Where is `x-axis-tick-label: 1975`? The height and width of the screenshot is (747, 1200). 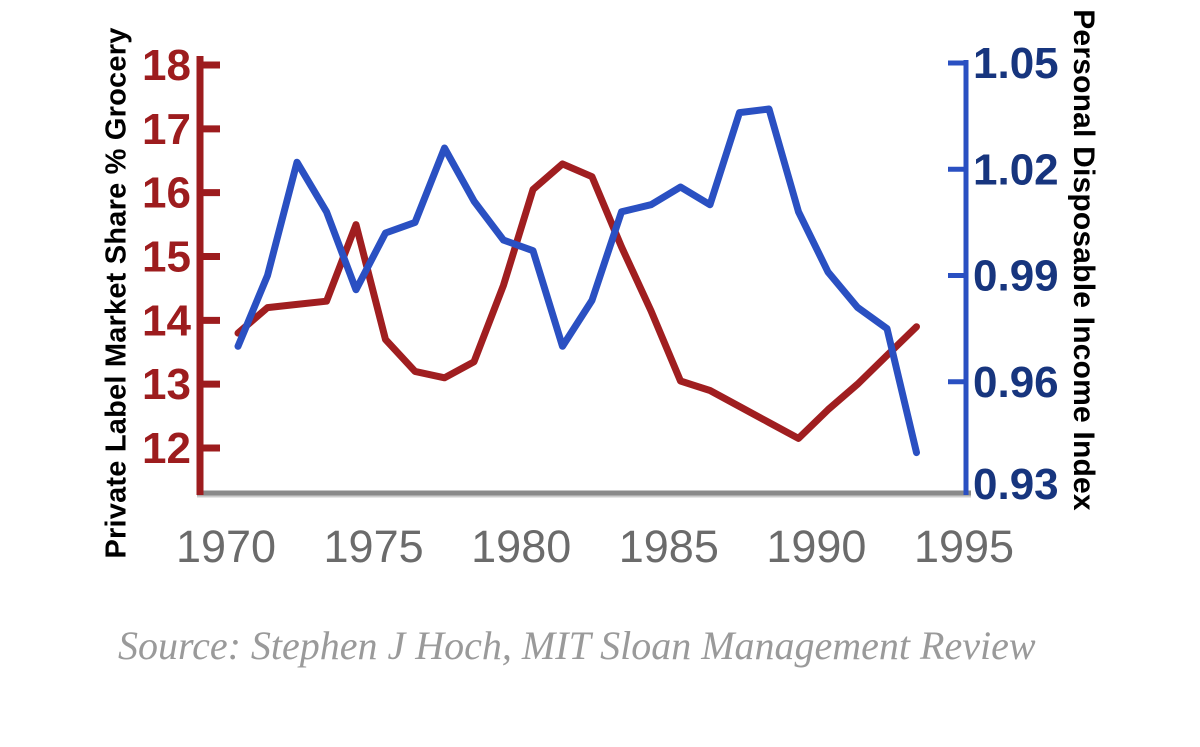
x-axis-tick-label: 1975 is located at coordinates (374, 546).